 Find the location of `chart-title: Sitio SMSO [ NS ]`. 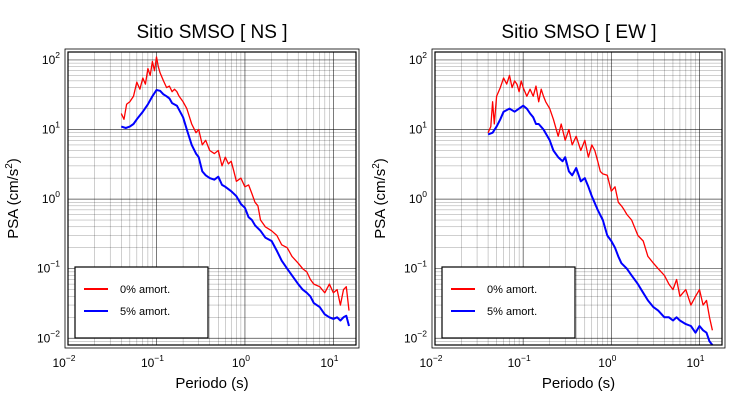

chart-title: Sitio SMSO [ NS ] is located at coordinates (212, 32).